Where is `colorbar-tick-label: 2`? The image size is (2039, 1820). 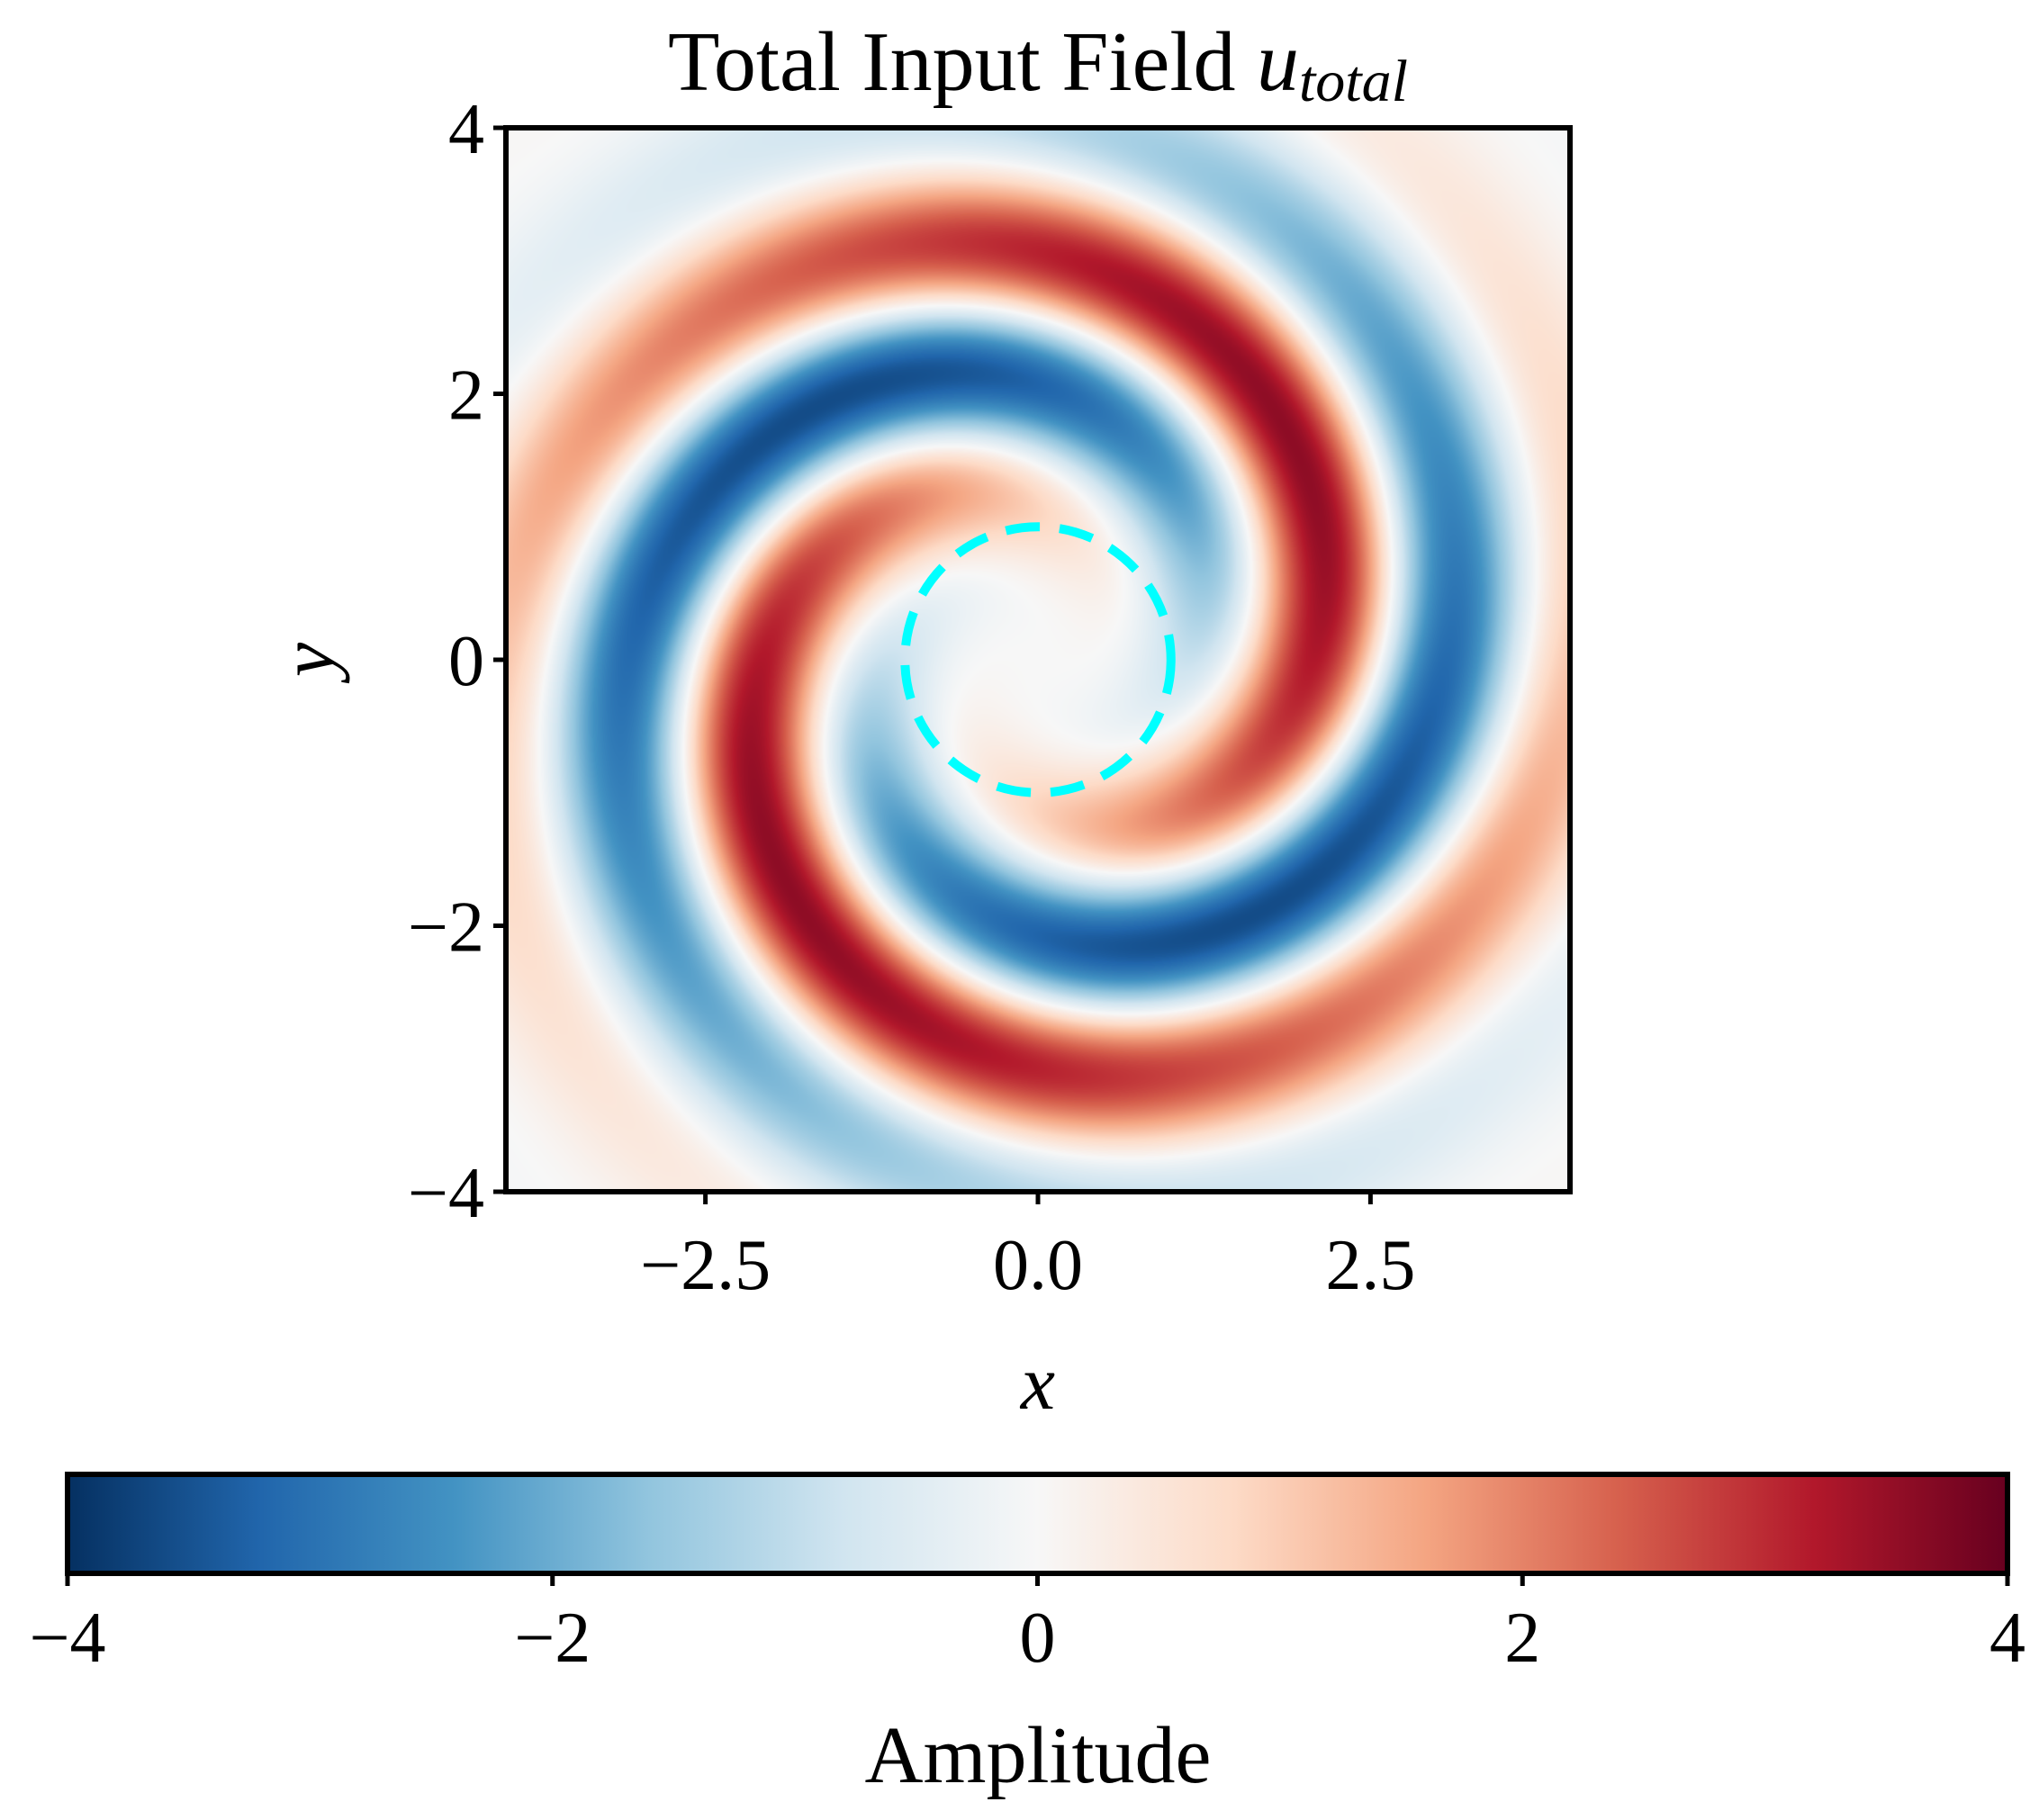
colorbar-tick-label: 2 is located at coordinates (1522, 1638).